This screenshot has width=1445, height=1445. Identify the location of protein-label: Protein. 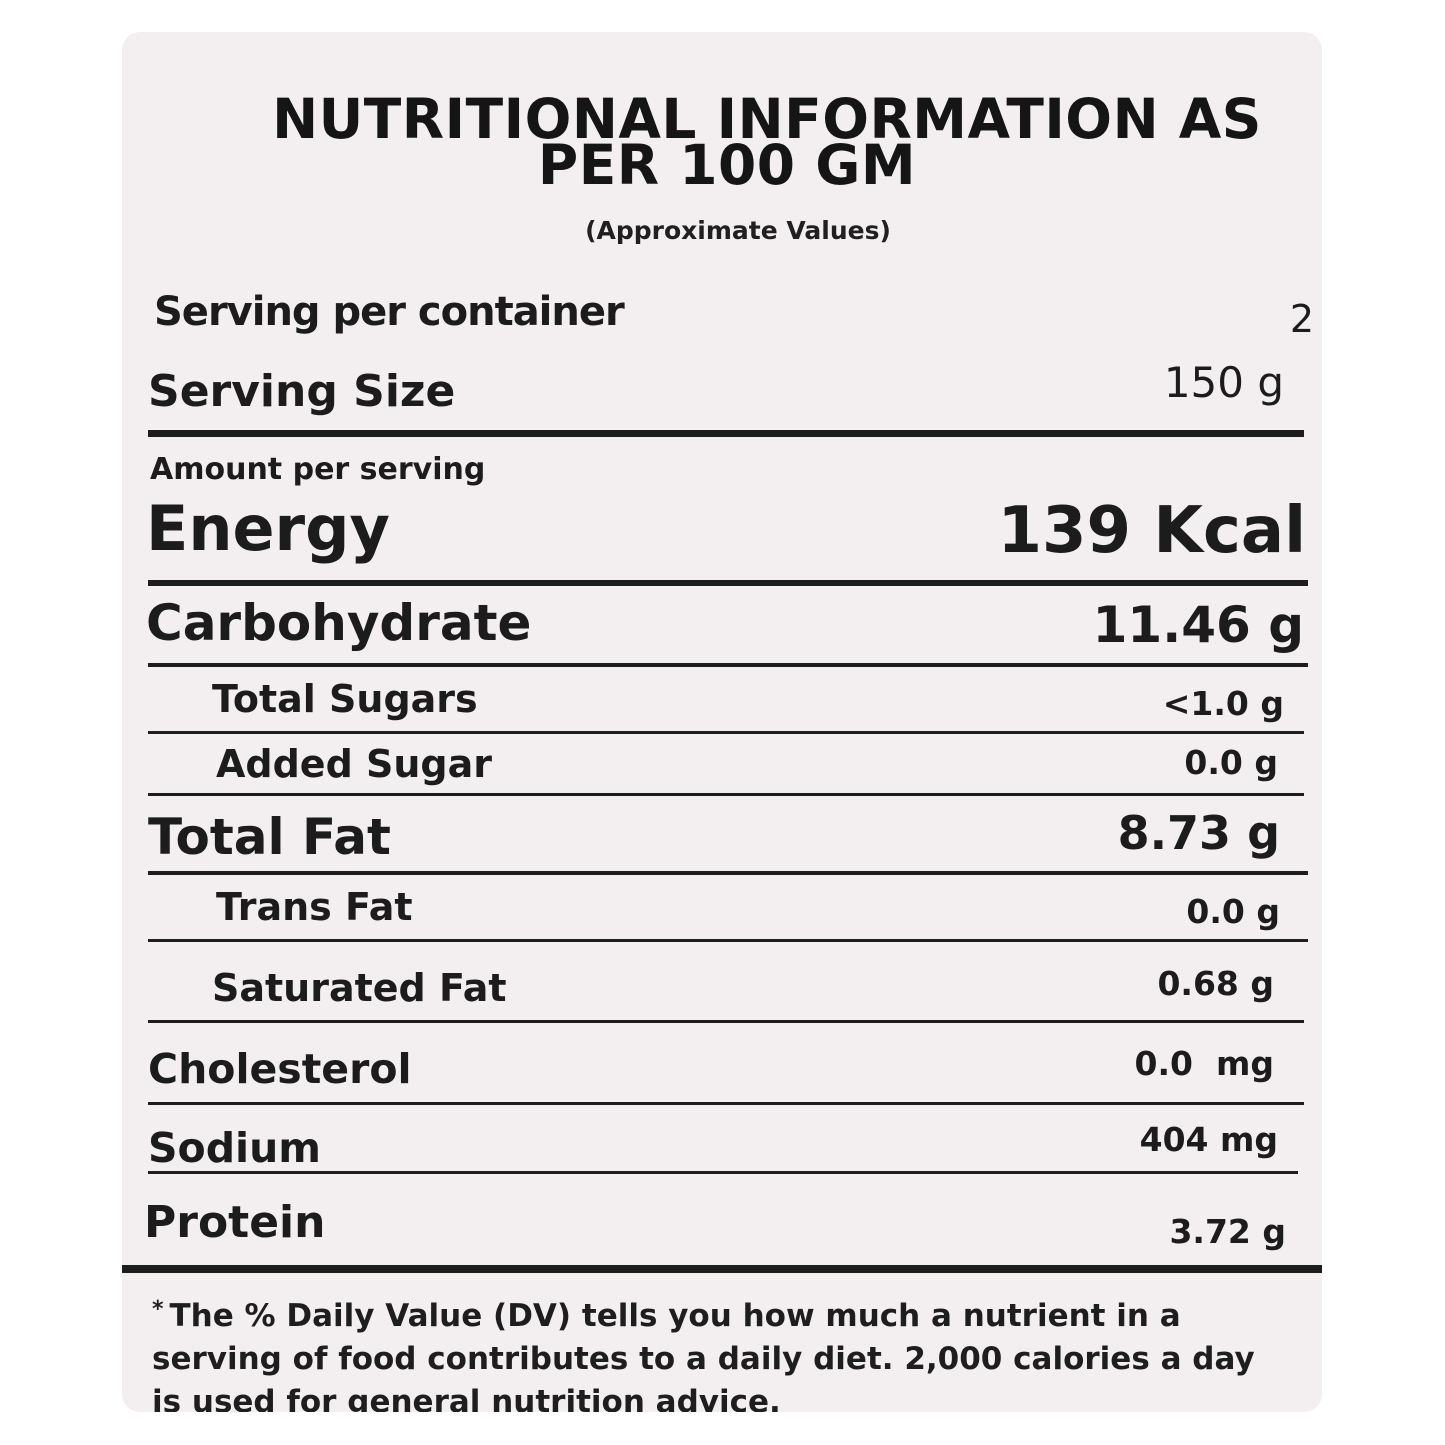
(235, 1222).